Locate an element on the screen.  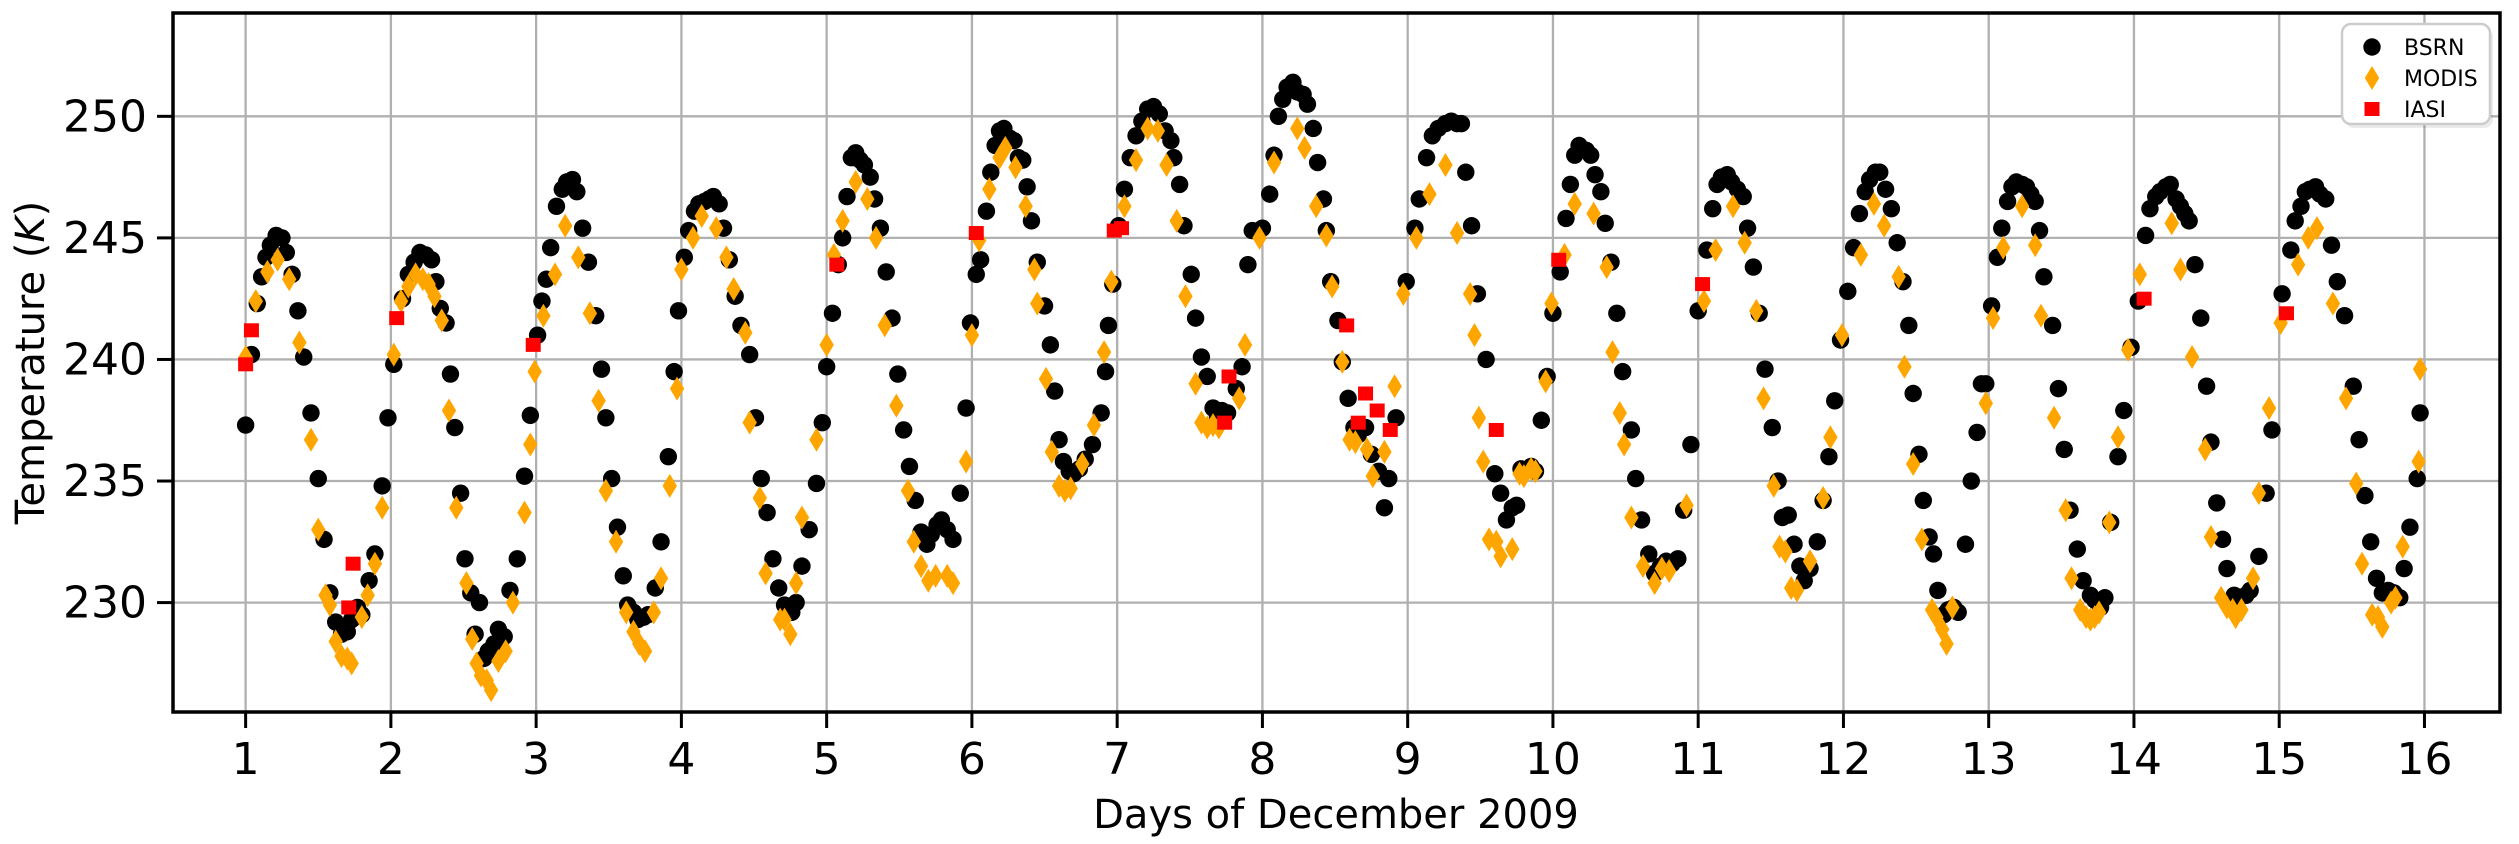
y-axis-label: Temperature (K) is located at coordinates (31, 363).